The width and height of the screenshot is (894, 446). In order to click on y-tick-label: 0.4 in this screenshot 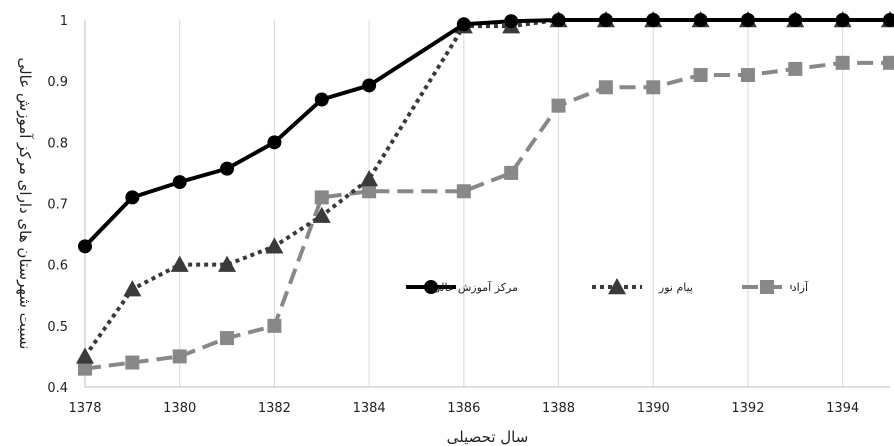, I will do `click(57, 388)`.